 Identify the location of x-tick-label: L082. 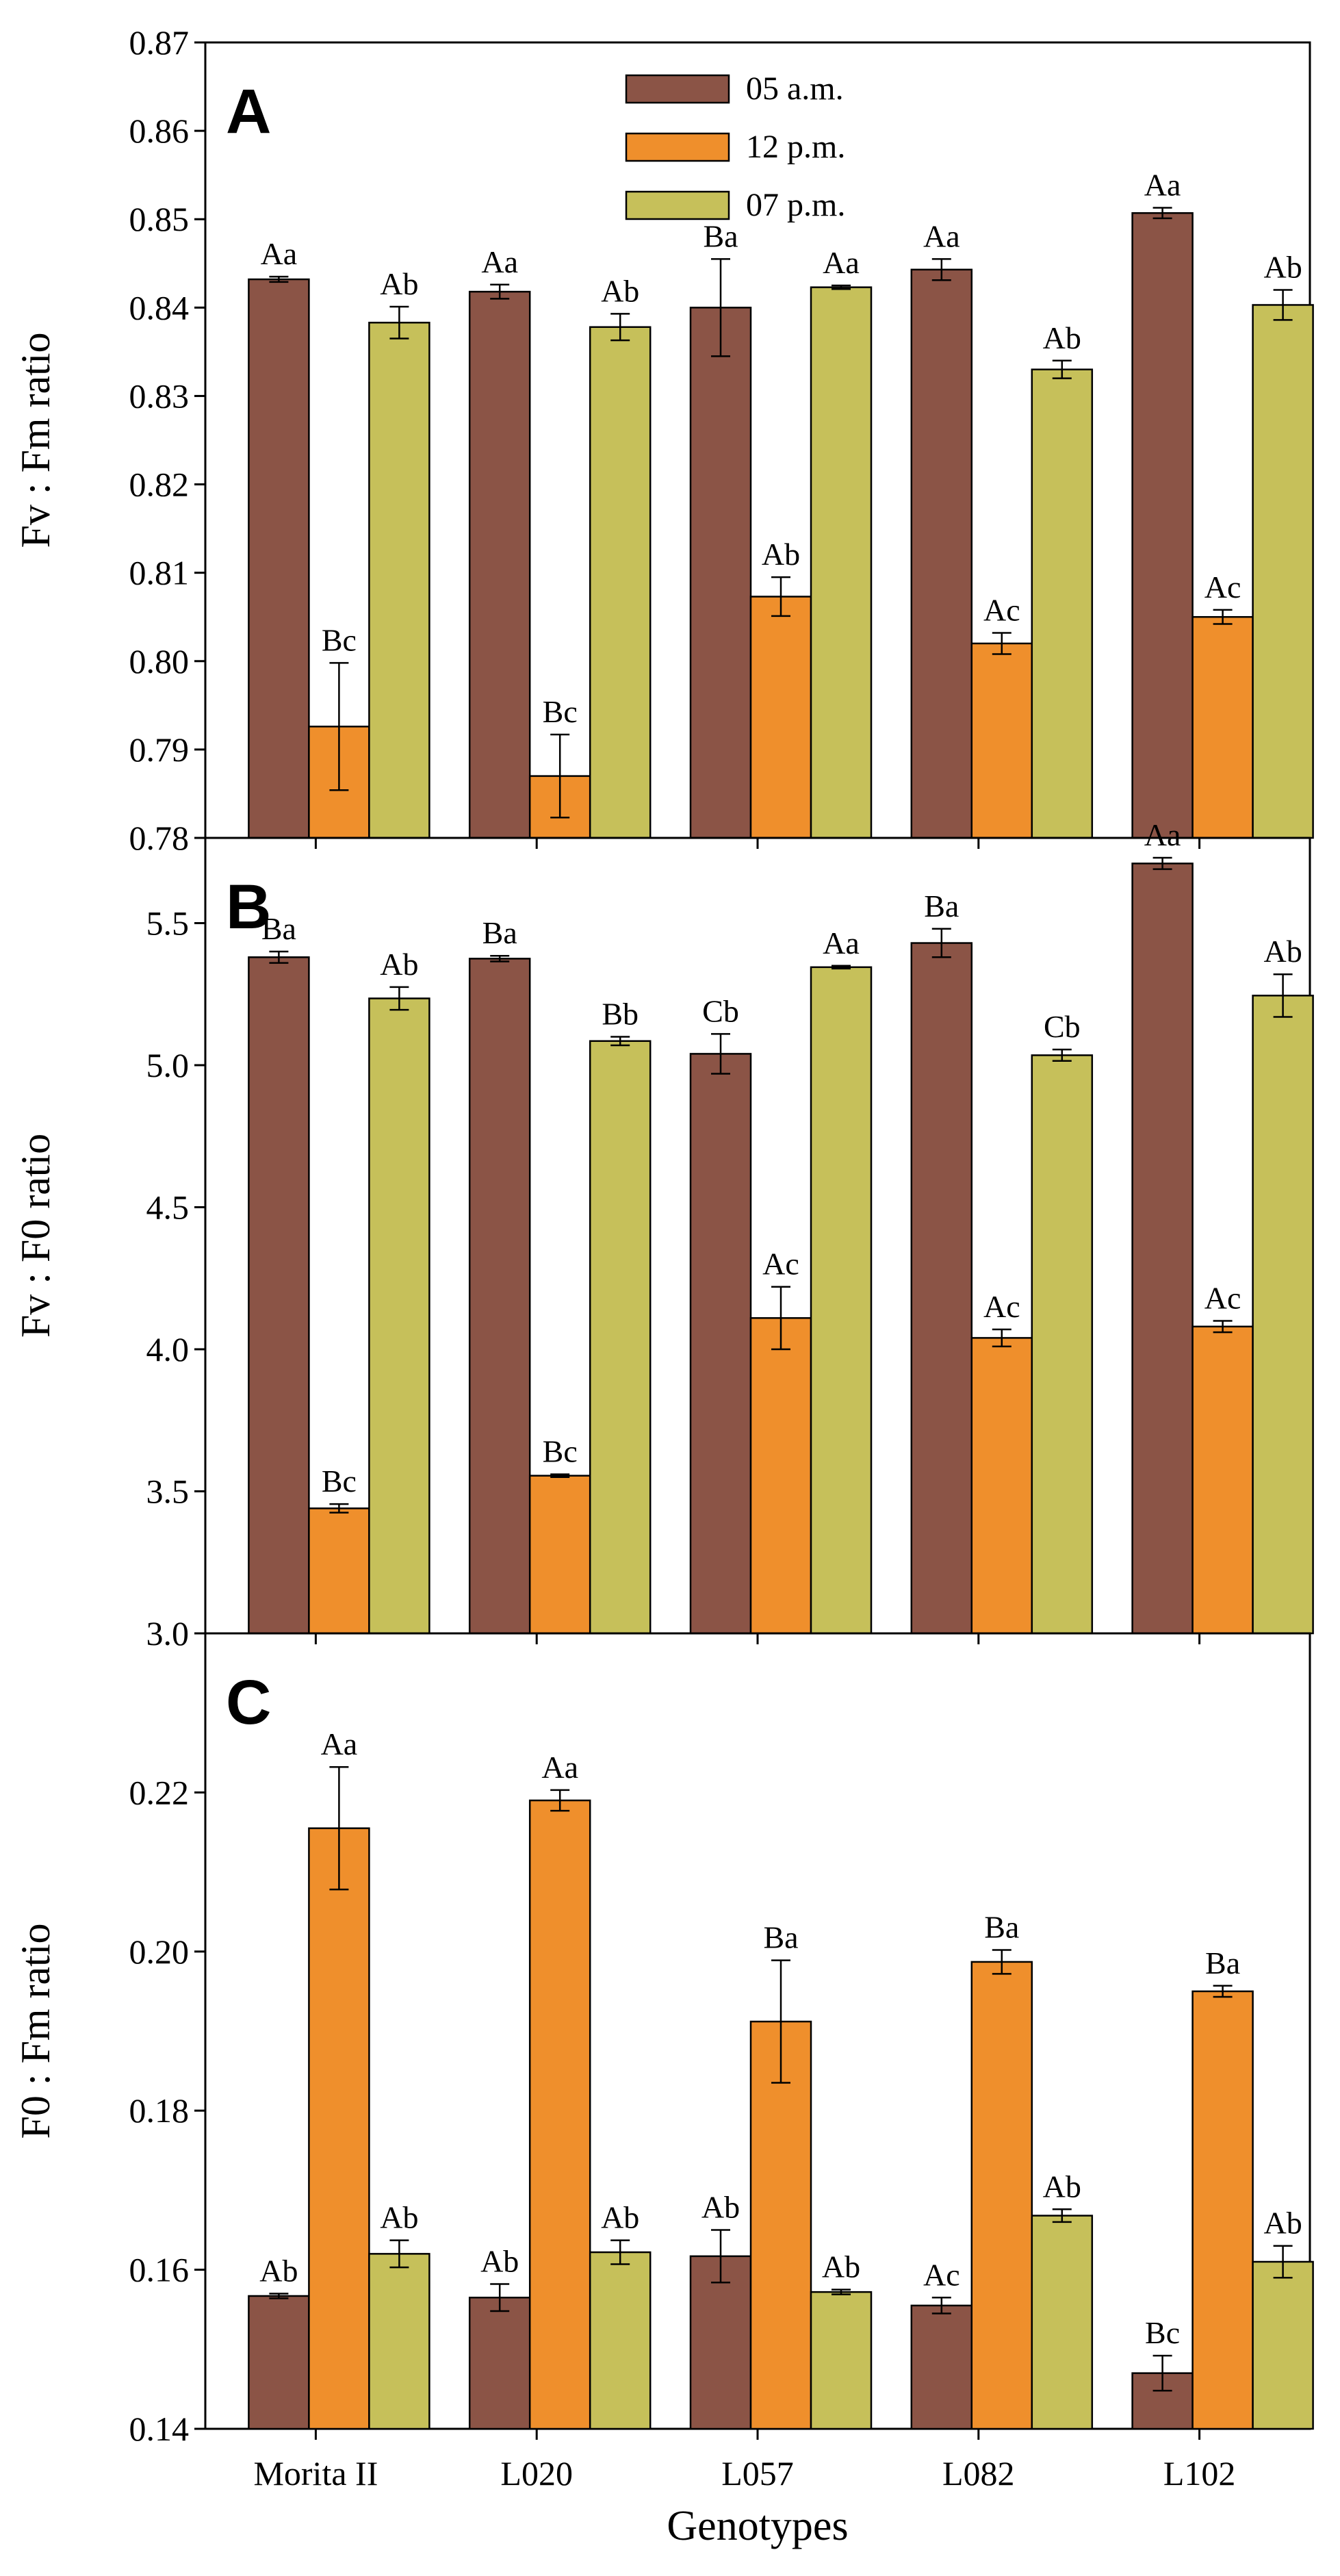
(978, 2473).